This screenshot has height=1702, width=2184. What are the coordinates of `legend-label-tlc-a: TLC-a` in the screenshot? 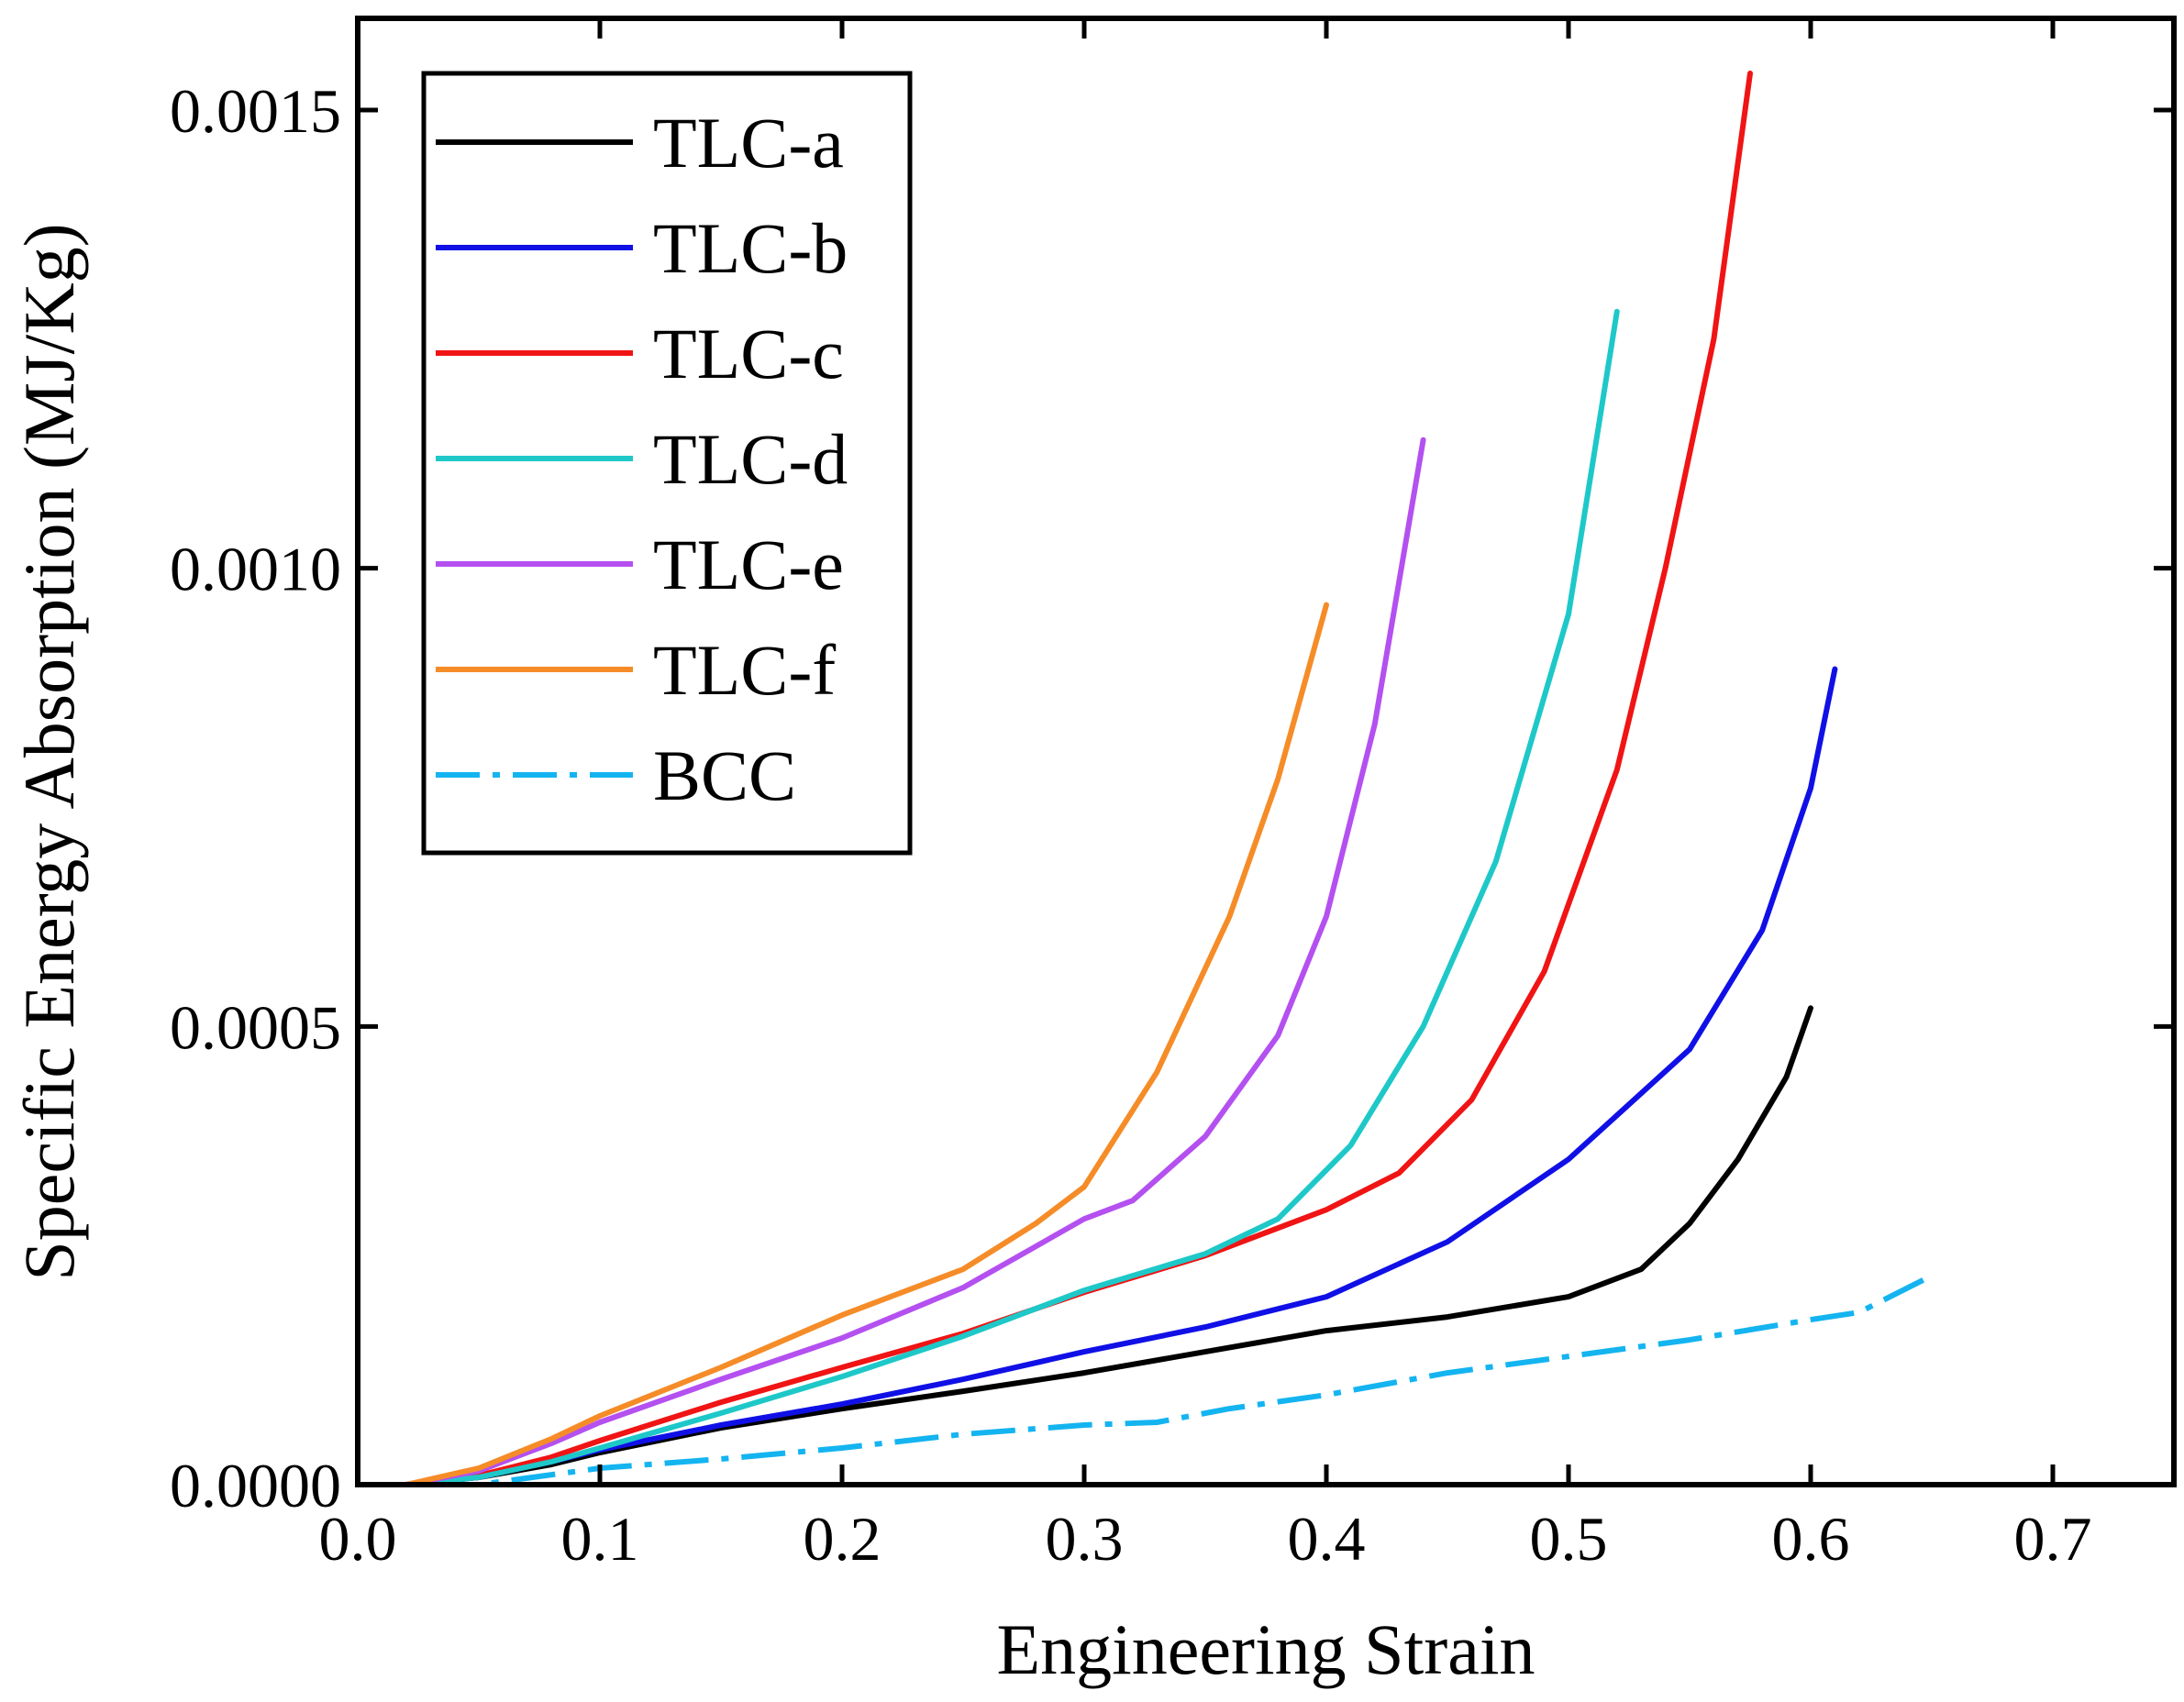 It's located at (748, 142).